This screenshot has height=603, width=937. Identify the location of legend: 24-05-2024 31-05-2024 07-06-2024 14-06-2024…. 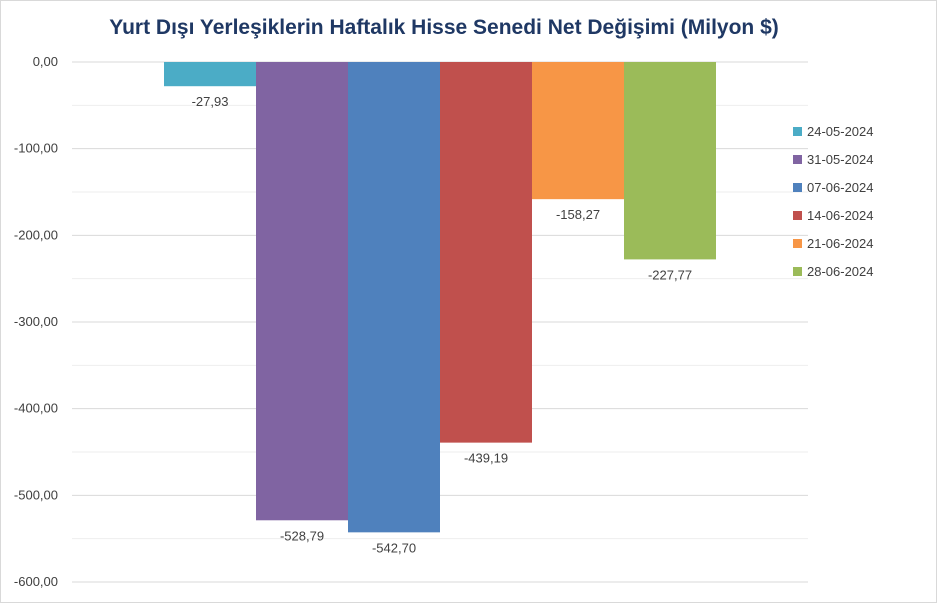
(833, 201).